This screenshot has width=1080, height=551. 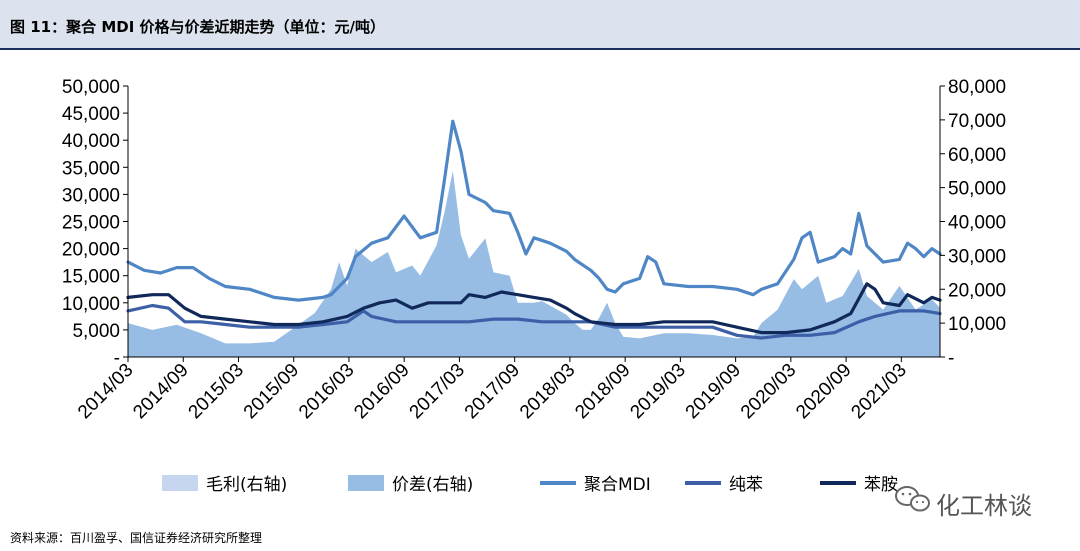 I want to click on left-tick-label: 15,000, so click(x=91, y=277).